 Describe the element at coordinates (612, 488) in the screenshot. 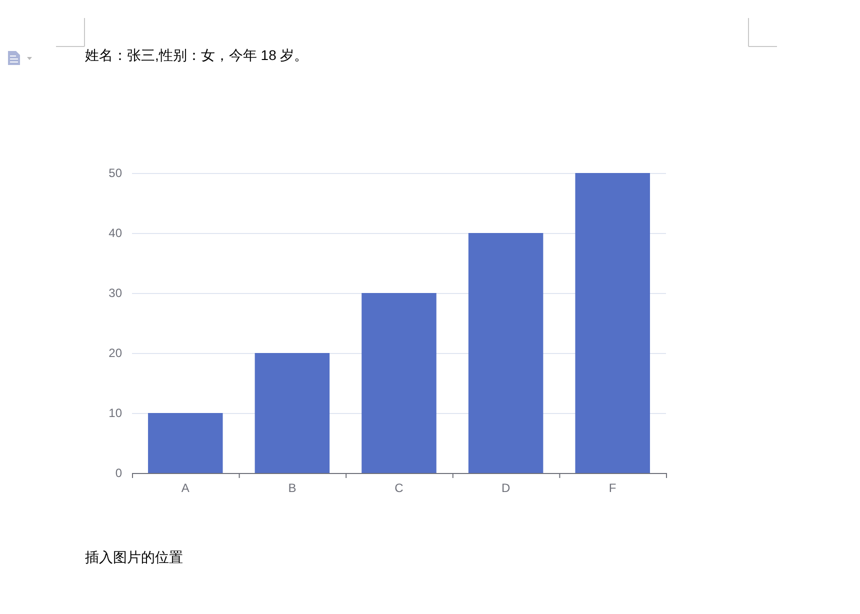

I see `x-tick-label: F` at that location.